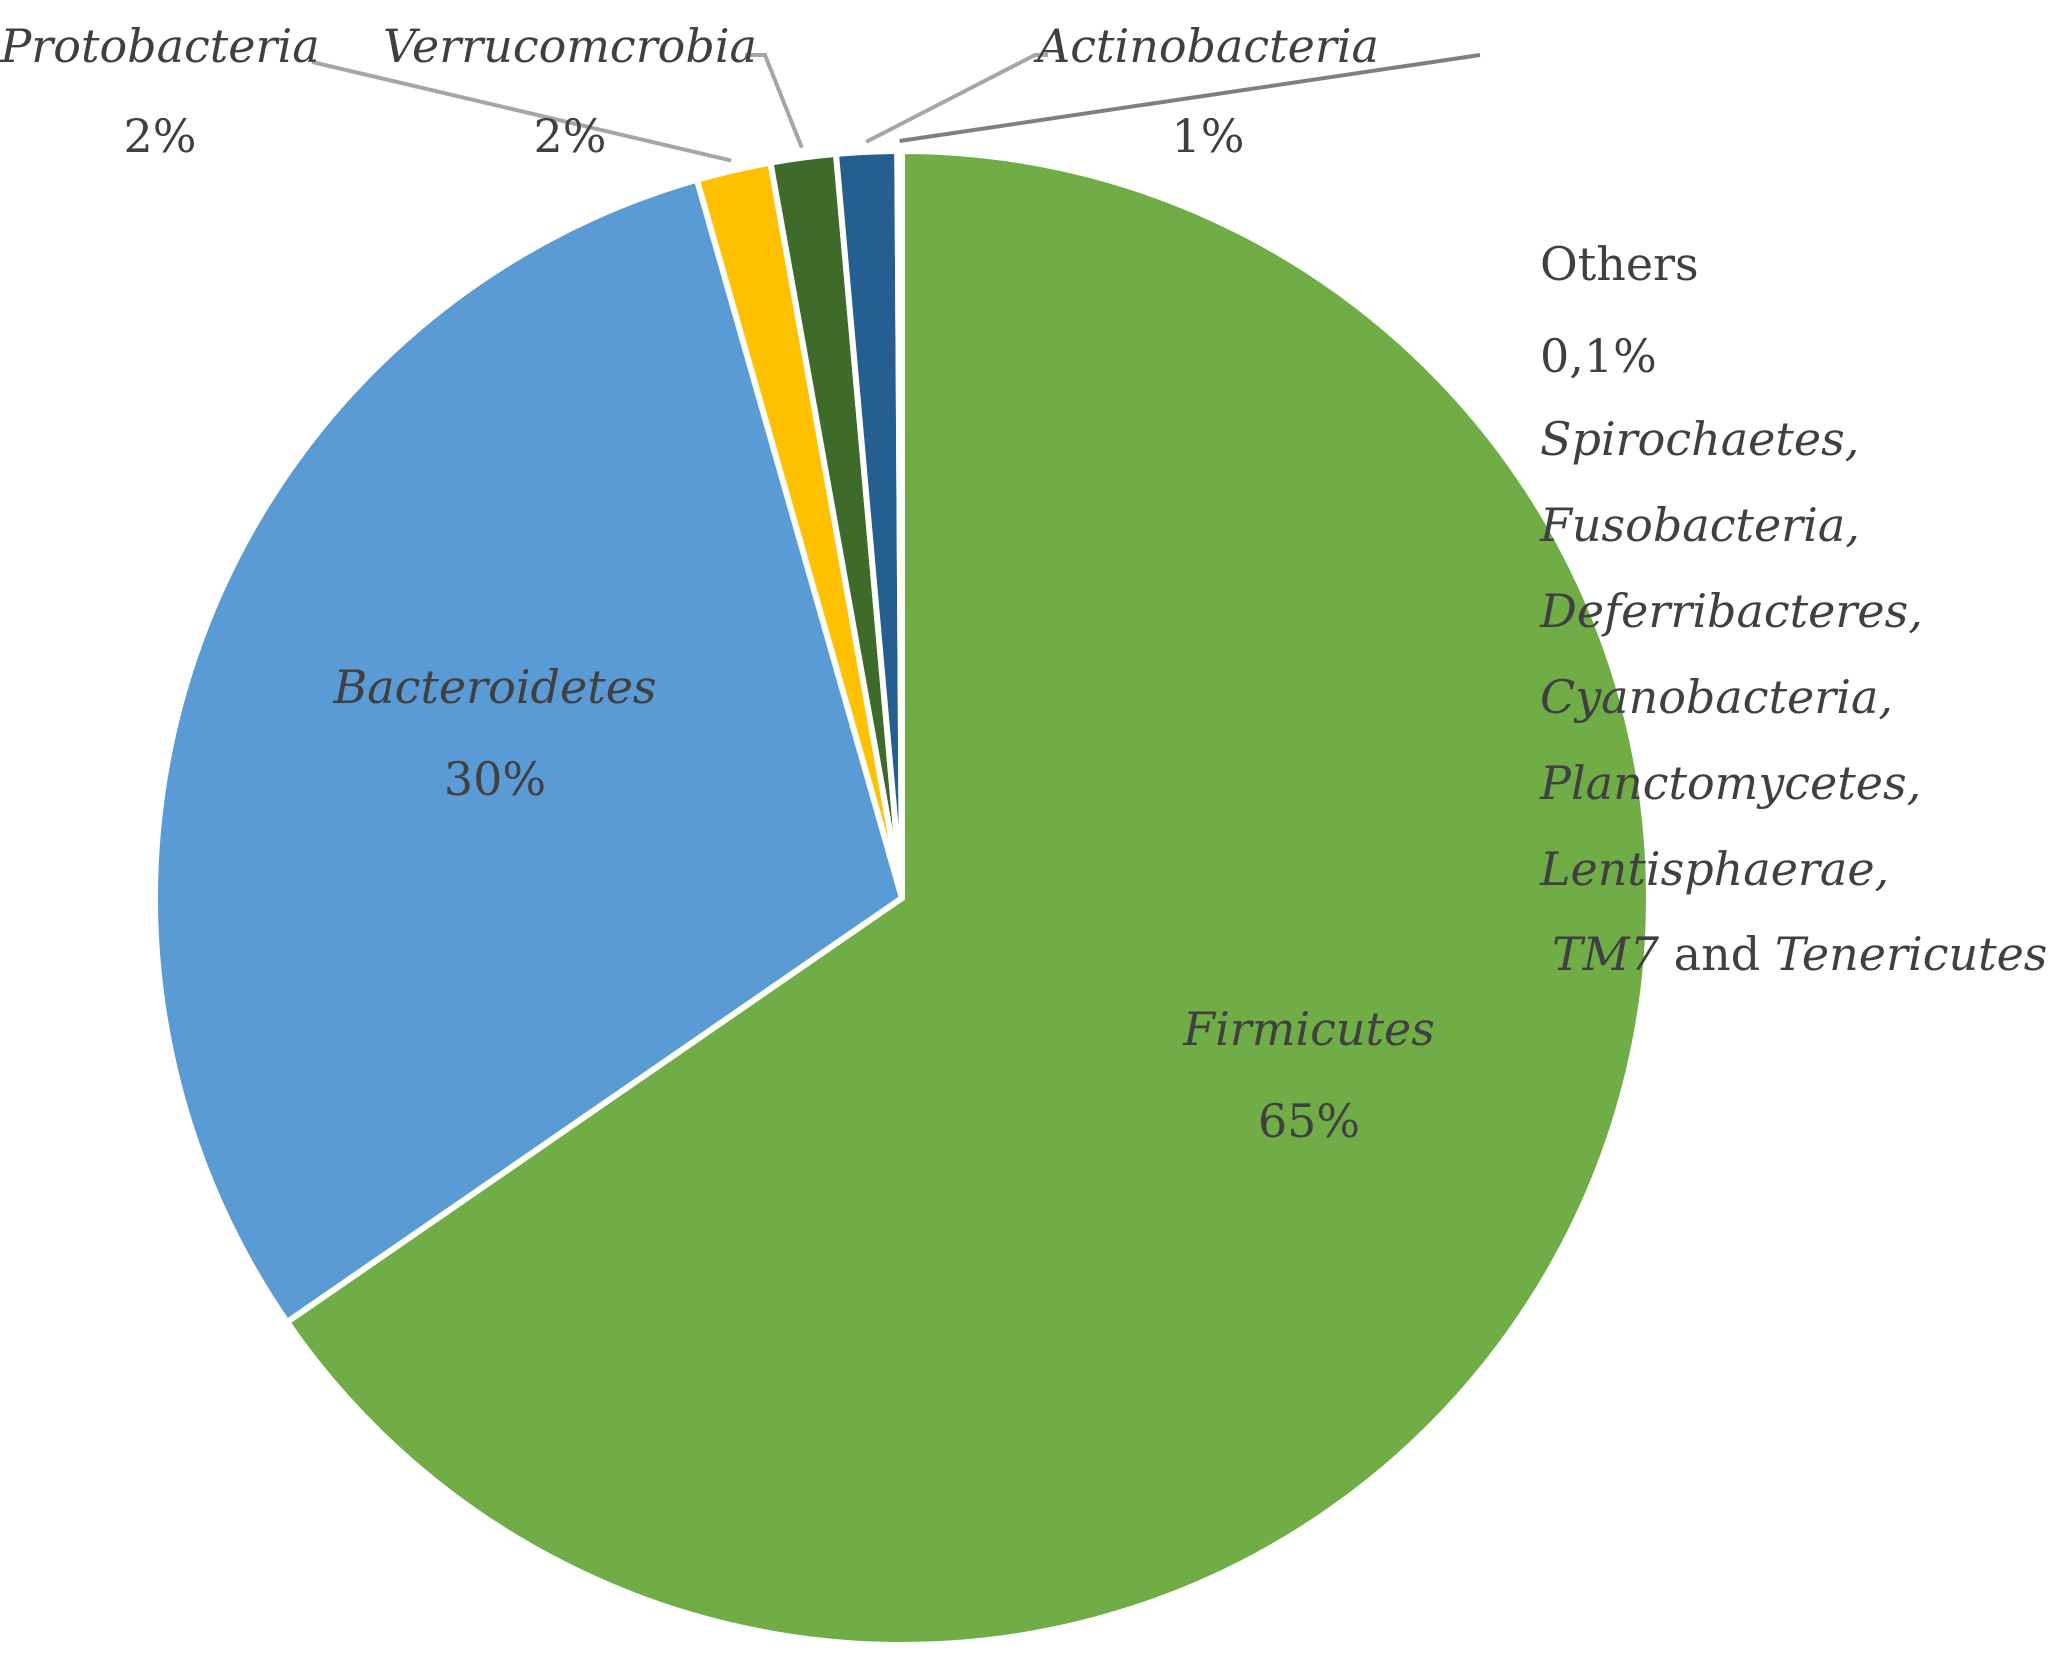  I want to click on others-tm7: TM7, so click(1606, 954).